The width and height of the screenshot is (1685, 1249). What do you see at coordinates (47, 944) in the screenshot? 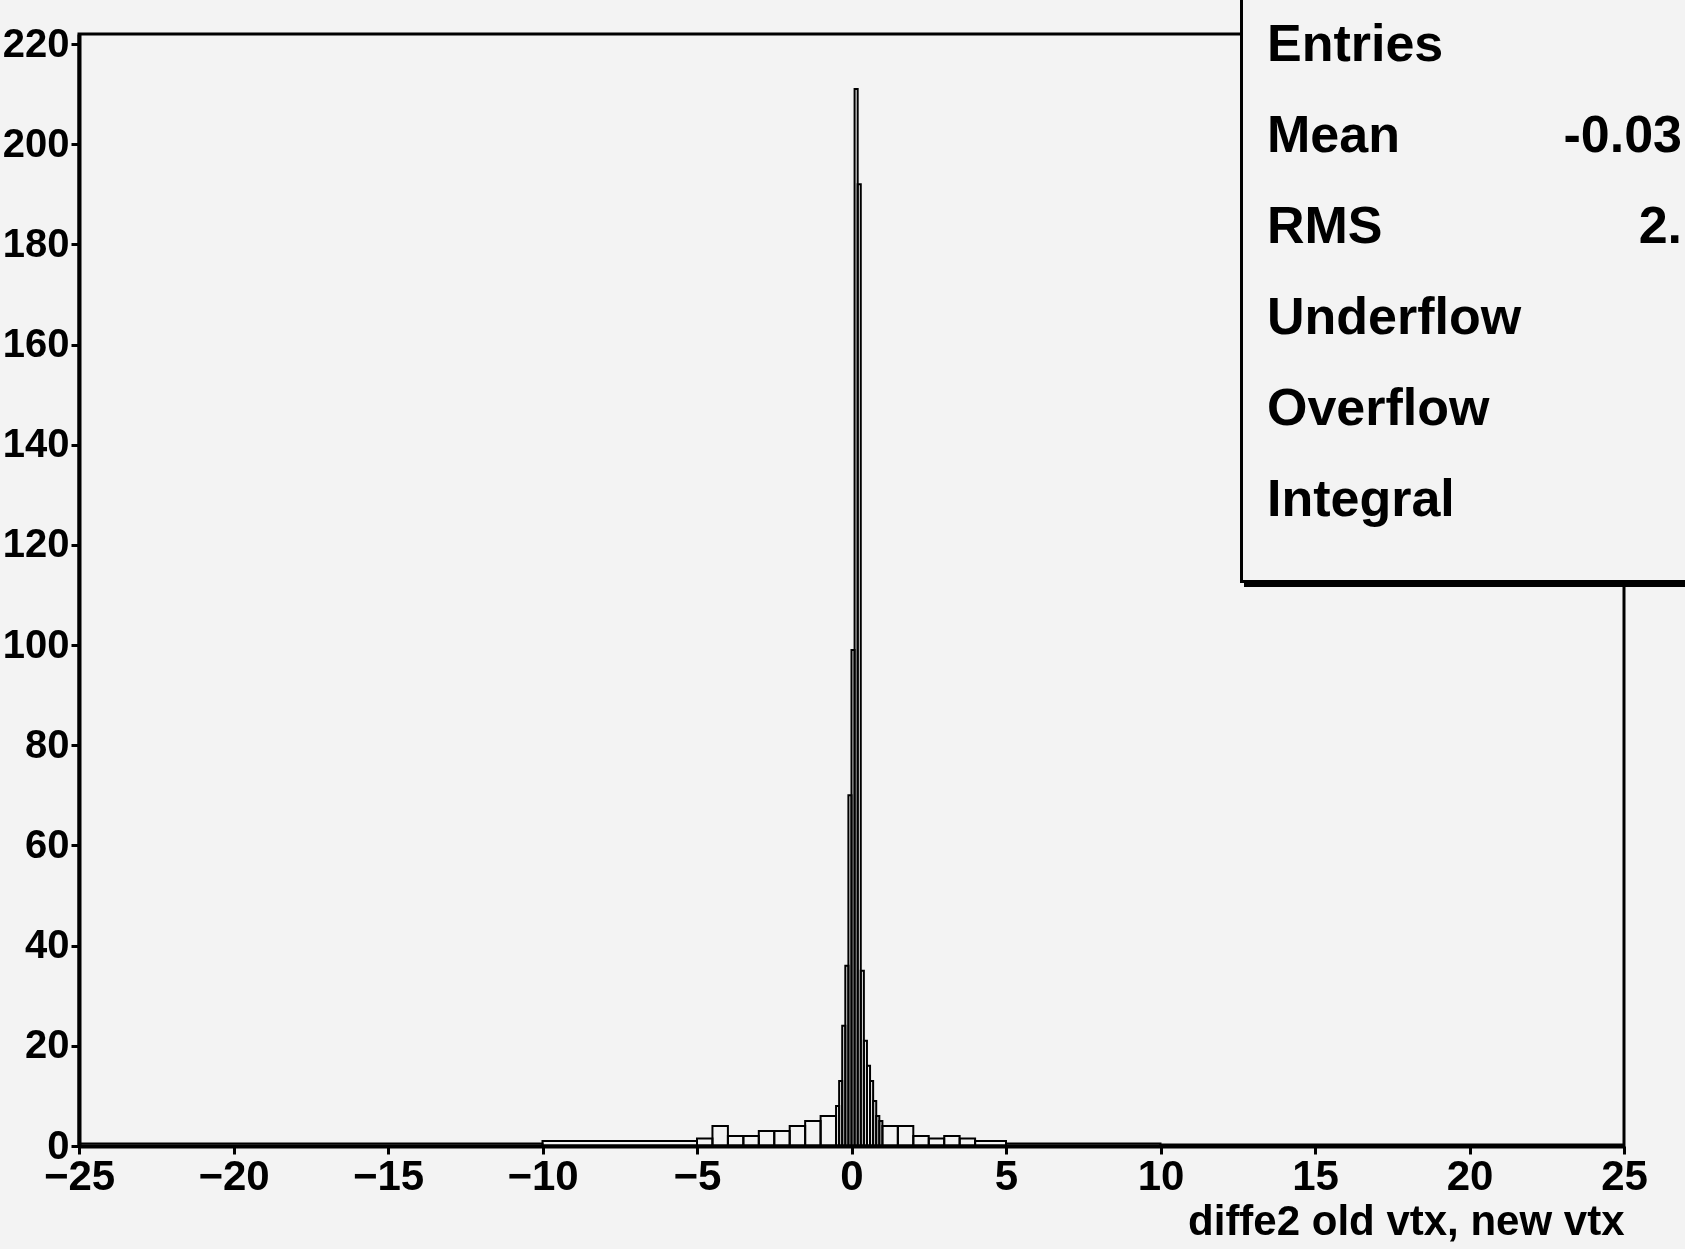
I see `y-tick-label: 40` at bounding box center [47, 944].